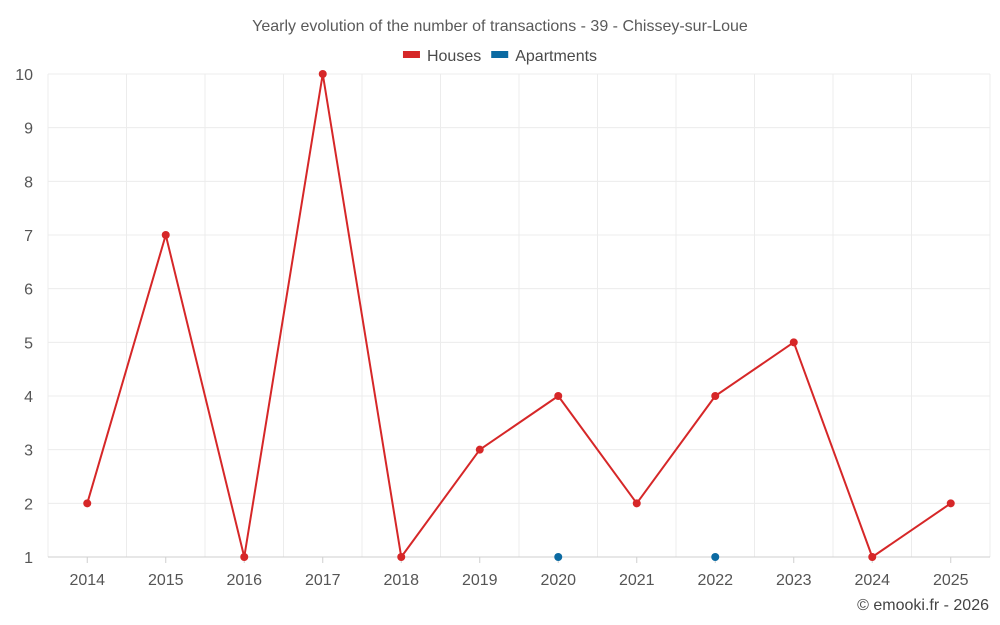 Image resolution: width=1000 pixels, height=625 pixels. What do you see at coordinates (28, 290) in the screenshot?
I see `y-tick-label: 6` at bounding box center [28, 290].